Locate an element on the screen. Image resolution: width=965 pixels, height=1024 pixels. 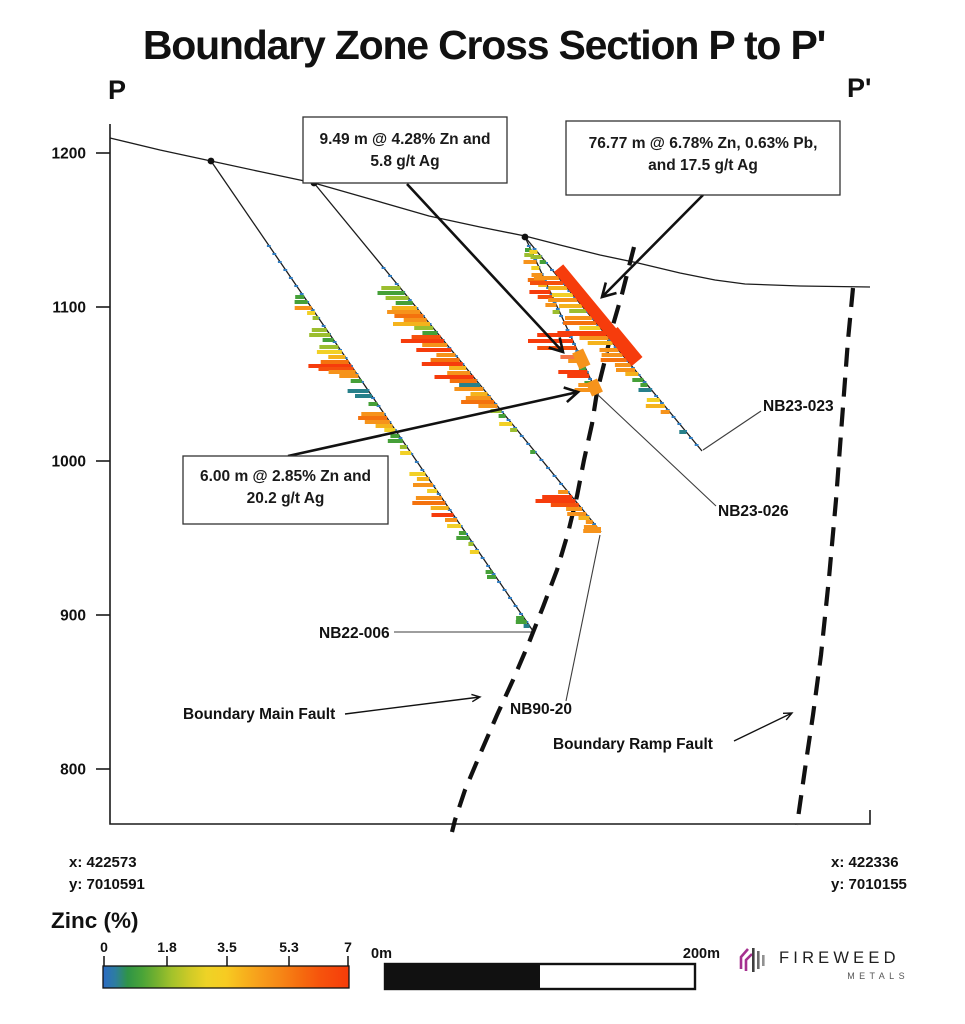
svg-text: x: 422573 is located at coordinates (103, 862).